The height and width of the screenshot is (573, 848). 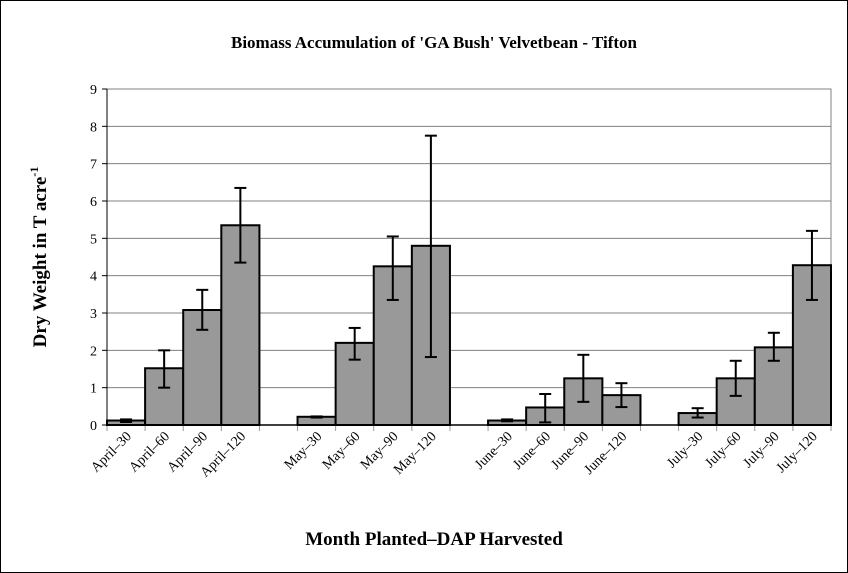 I want to click on x-tick-label: June–60, so click(x=532, y=451).